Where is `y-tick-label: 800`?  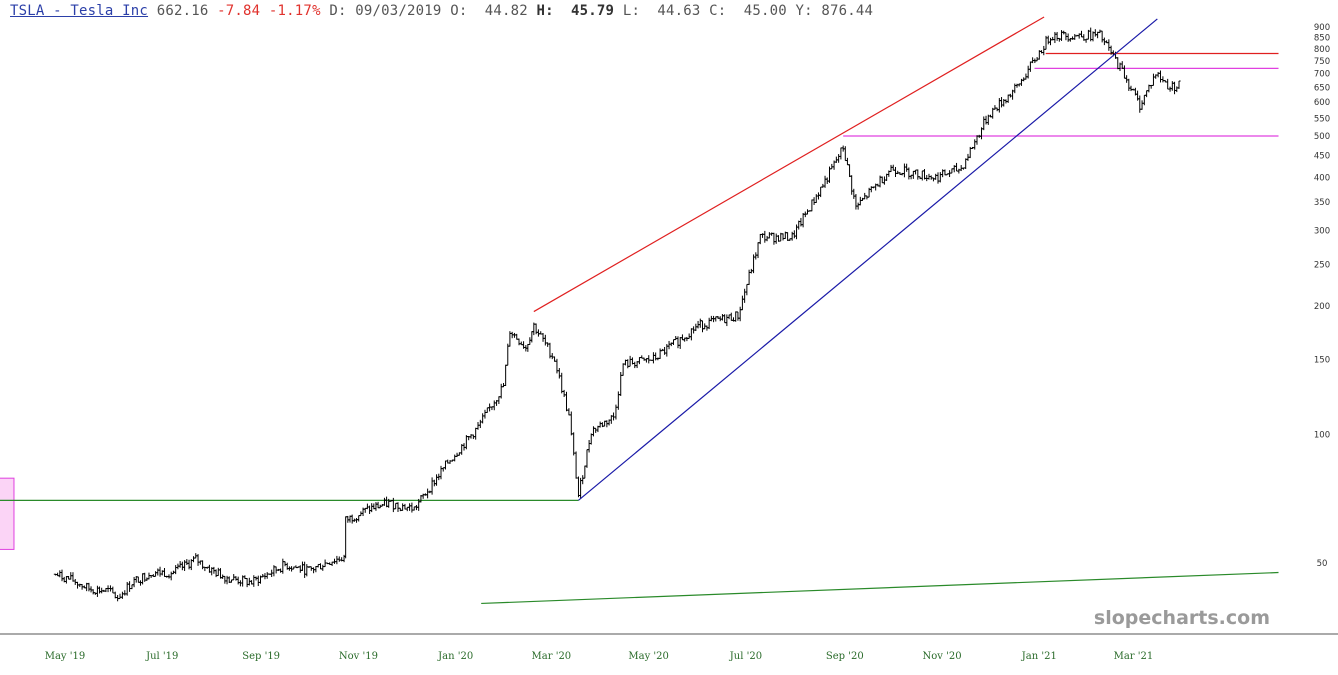
y-tick-label: 800 is located at coordinates (1322, 50).